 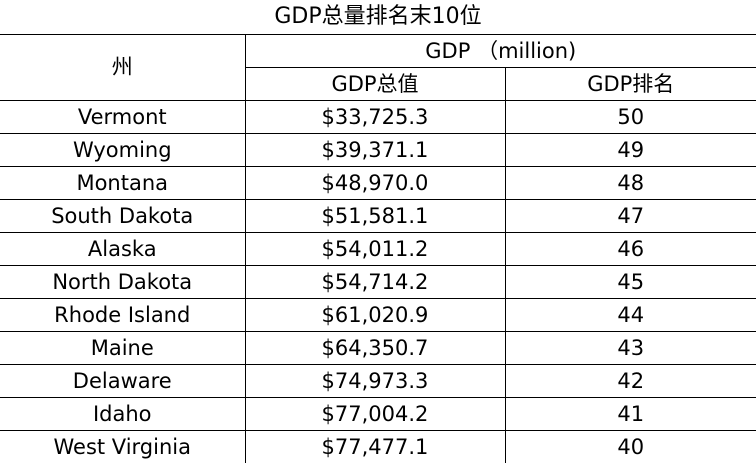 I want to click on table-row: Wyoming $39,371.1 49, so click(x=378, y=150).